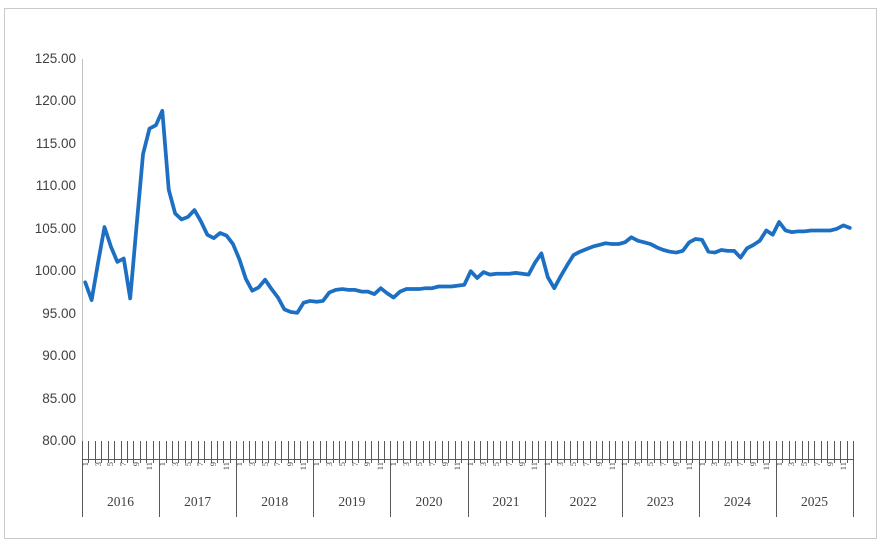 The width and height of the screenshot is (887, 548). What do you see at coordinates (660, 501) in the screenshot?
I see `year-label: 2023` at bounding box center [660, 501].